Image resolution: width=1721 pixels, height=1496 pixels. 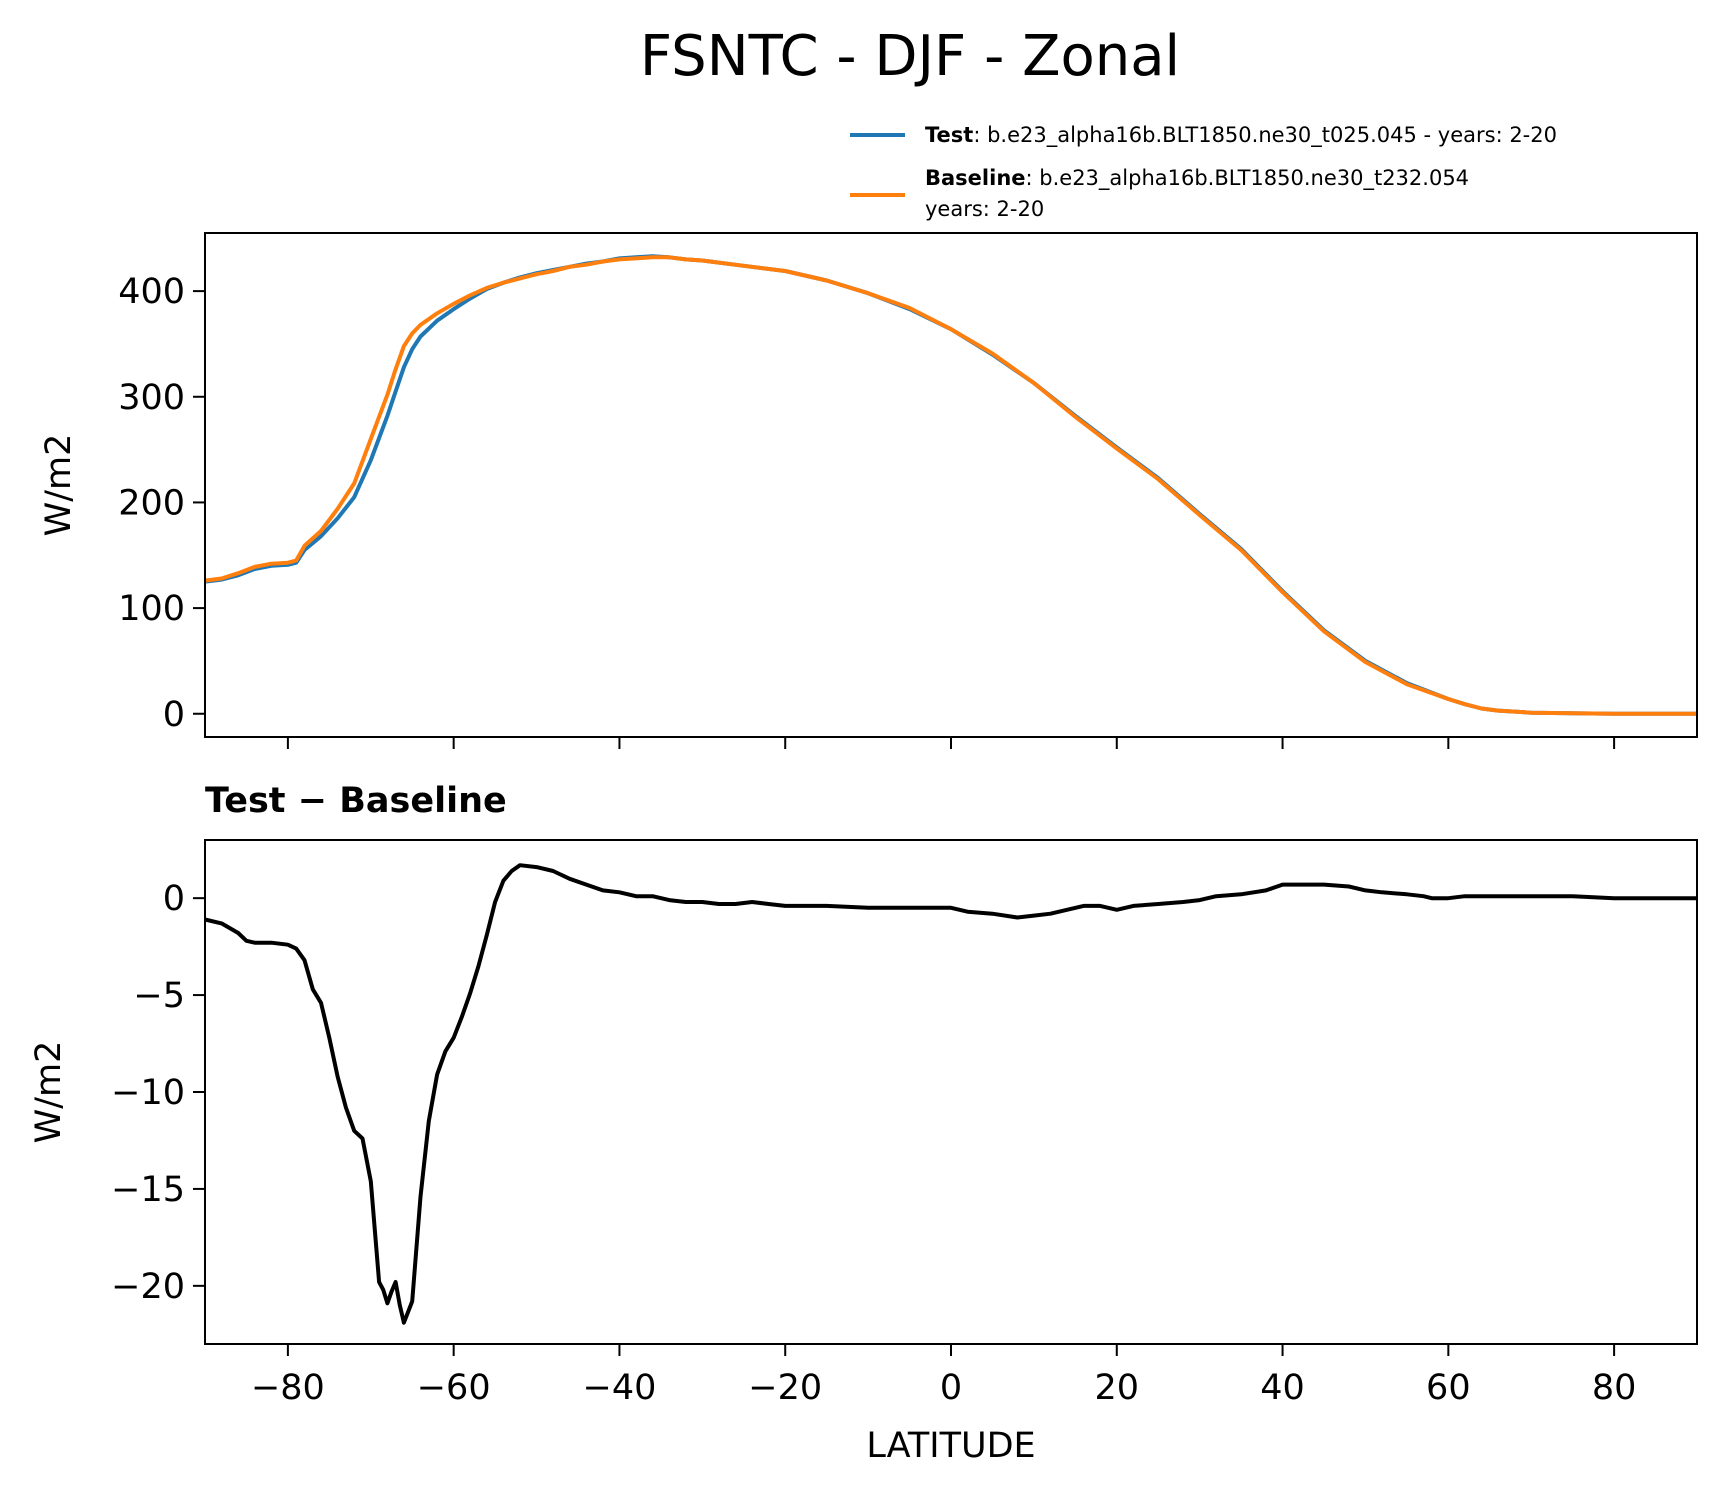 I want to click on y-tick-label: 200, so click(x=151, y=503).